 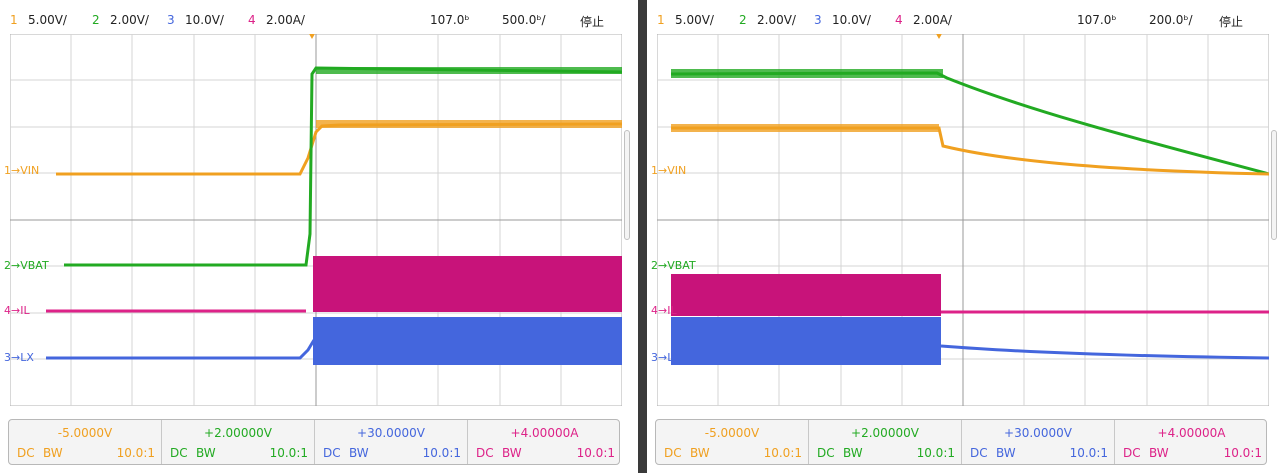 I want to click on vin-trace, so click(x=970, y=151).